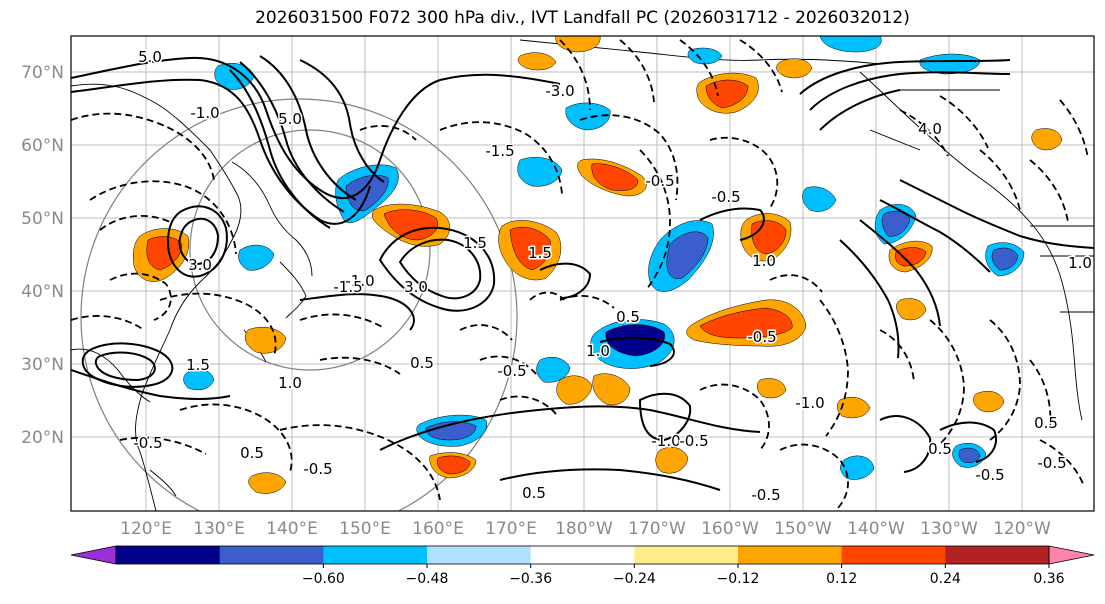 This screenshot has width=1105, height=604. I want to click on lon-label-140w: 140°W, so click(876, 529).